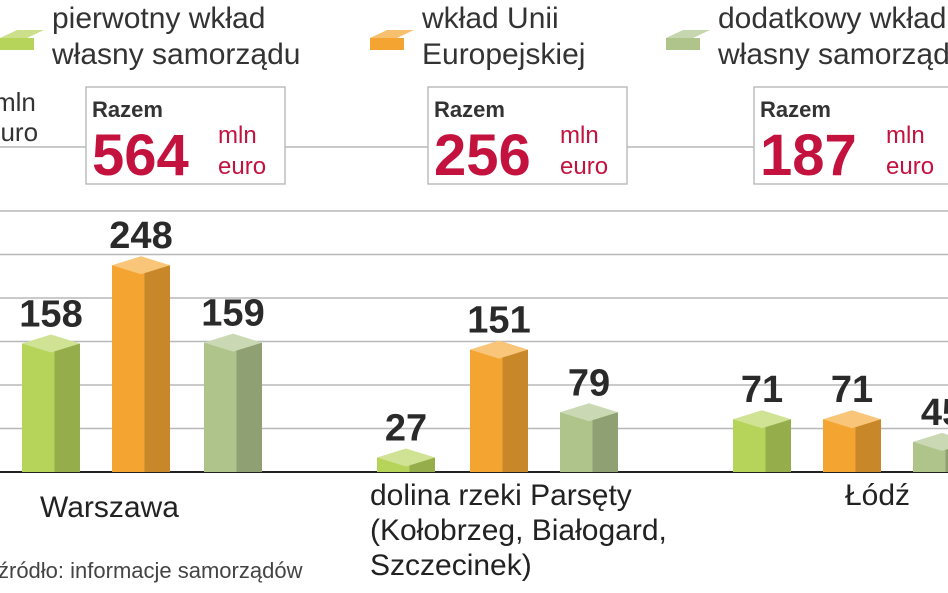 The height and width of the screenshot is (593, 948). Describe the element at coordinates (140, 155) in the screenshot. I see `total-value: 564` at that location.